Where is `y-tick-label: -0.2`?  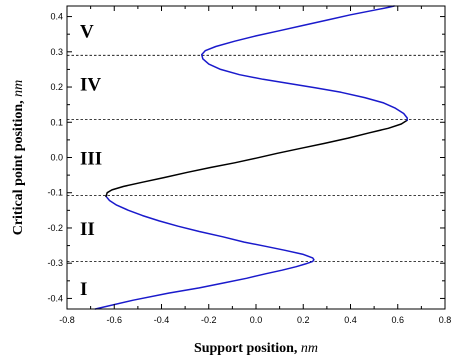
y-tick-label: -0.2 is located at coordinates (55, 228).